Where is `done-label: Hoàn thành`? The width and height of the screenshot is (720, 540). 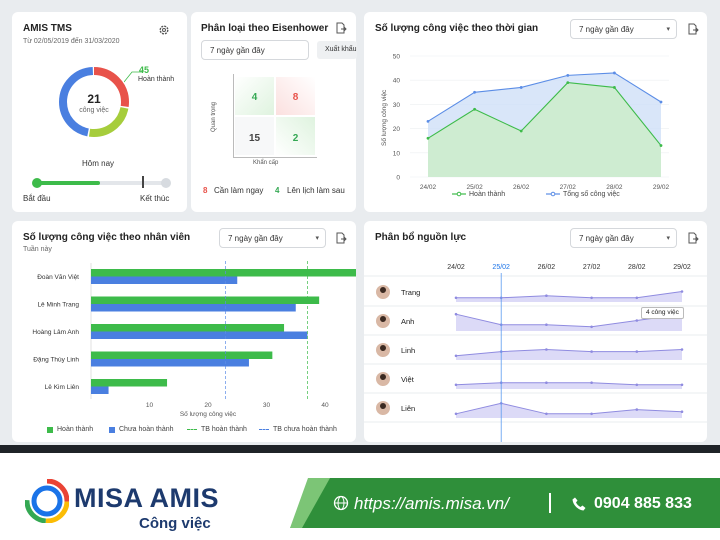 done-label: Hoàn thành is located at coordinates (156, 79).